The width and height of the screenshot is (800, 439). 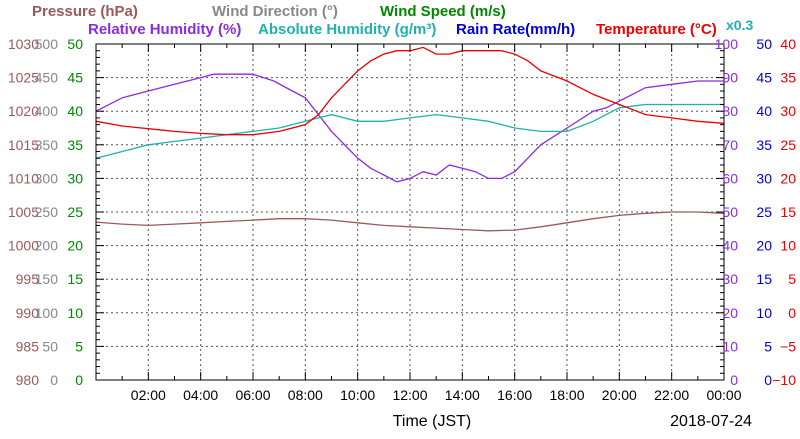 What do you see at coordinates (730, 313) in the screenshot?
I see `rel_hum-tick-label: 20` at bounding box center [730, 313].